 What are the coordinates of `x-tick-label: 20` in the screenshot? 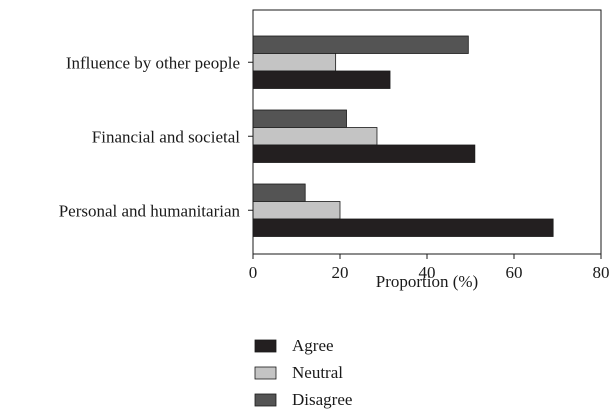 It's located at (340, 272).